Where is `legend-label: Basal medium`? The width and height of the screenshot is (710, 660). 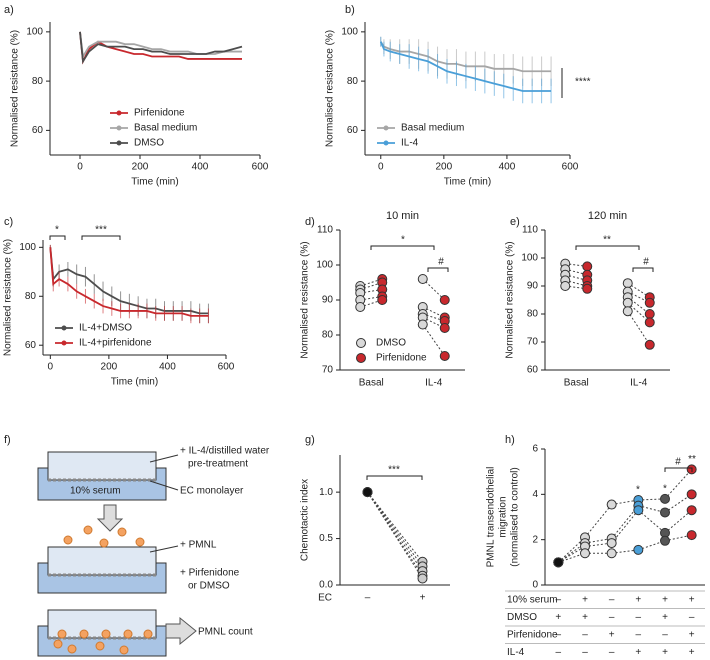
legend-label: Basal medium is located at coordinates (165, 128).